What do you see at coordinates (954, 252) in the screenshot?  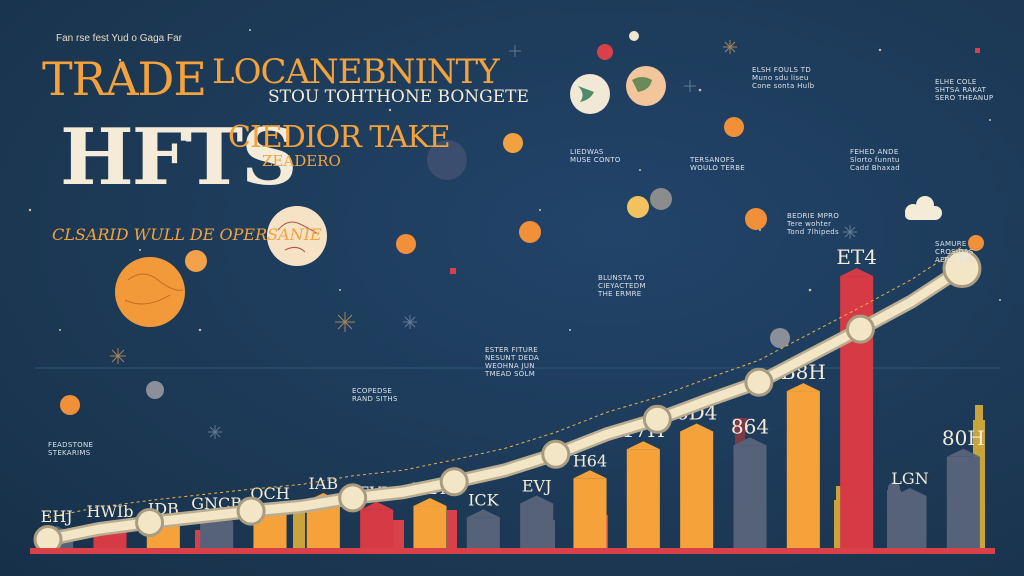 I see `annotation: SAMURE CROSIDAS AERD THE` at bounding box center [954, 252].